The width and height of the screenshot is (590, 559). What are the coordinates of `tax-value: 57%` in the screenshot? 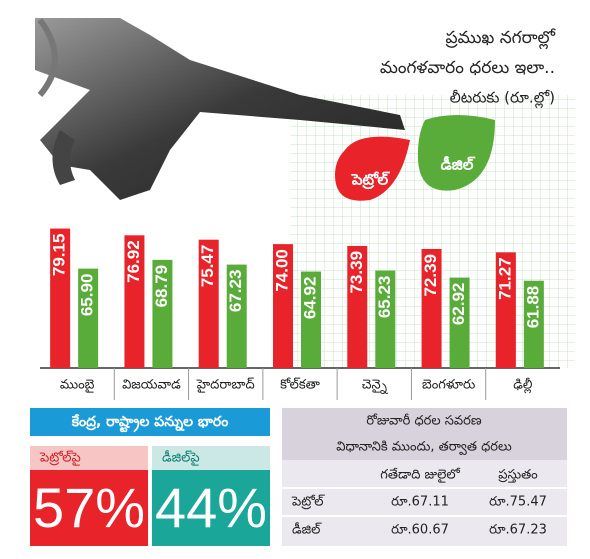 It's located at (89, 507).